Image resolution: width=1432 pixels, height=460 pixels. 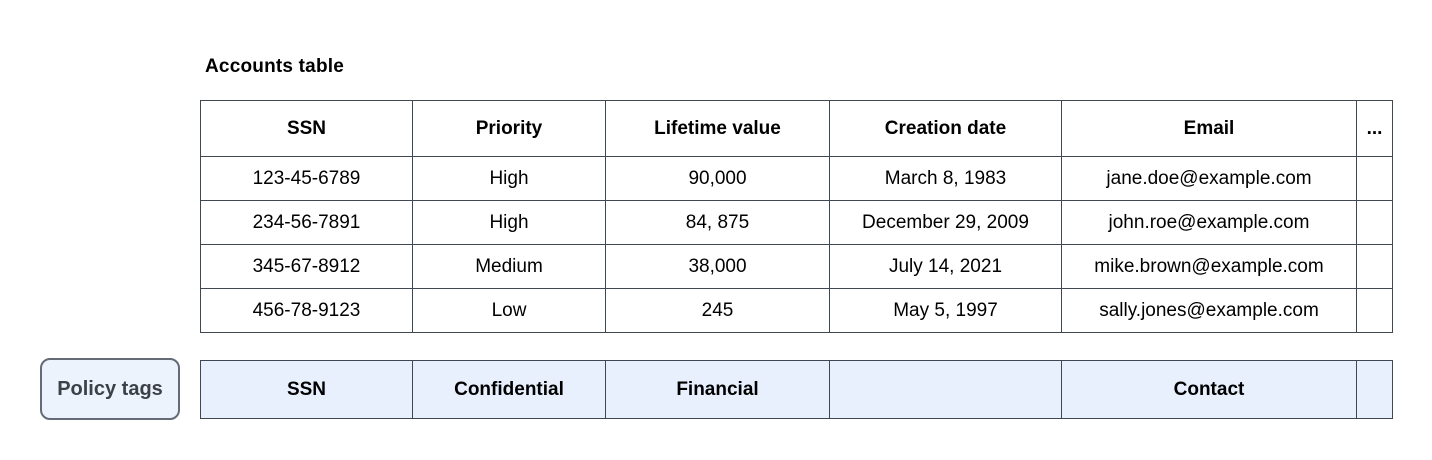 I want to click on header-cell-ssn: SSN, so click(x=306, y=128).